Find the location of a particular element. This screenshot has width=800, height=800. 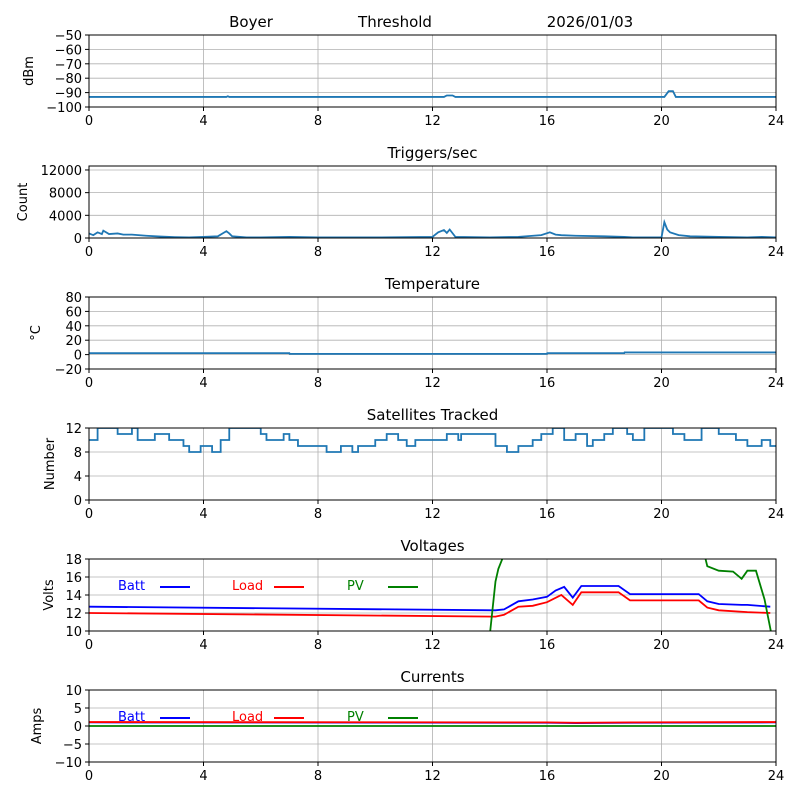

y-tick-label: −60 is located at coordinates (68, 50).